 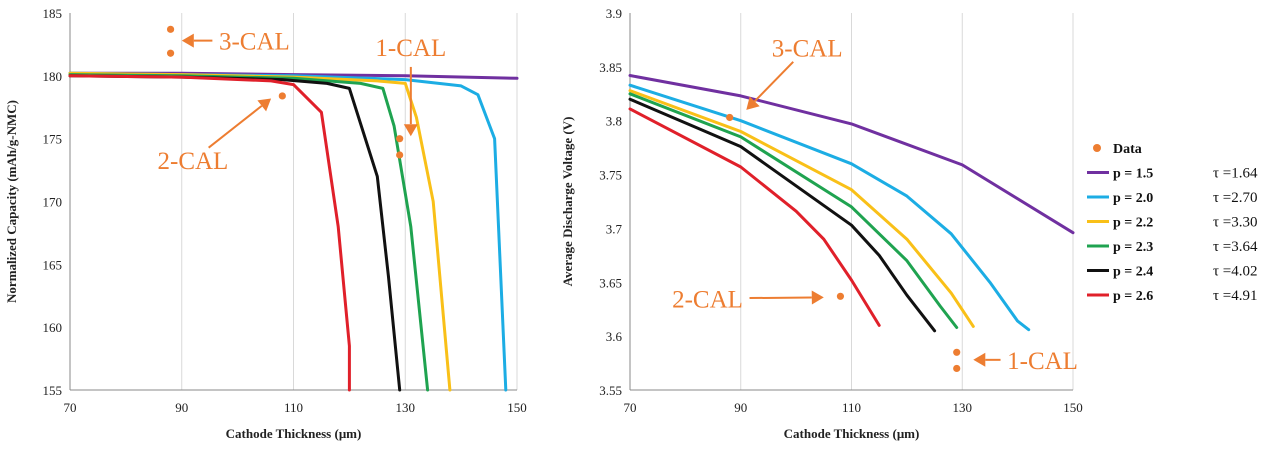 What do you see at coordinates (614, 13) in the screenshot?
I see `y-tick-label: 3.9` at bounding box center [614, 13].